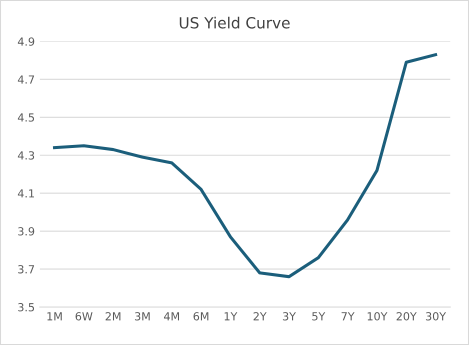 This screenshot has height=345, width=469. I want to click on y-tick-label: 4.9, so click(26, 41).